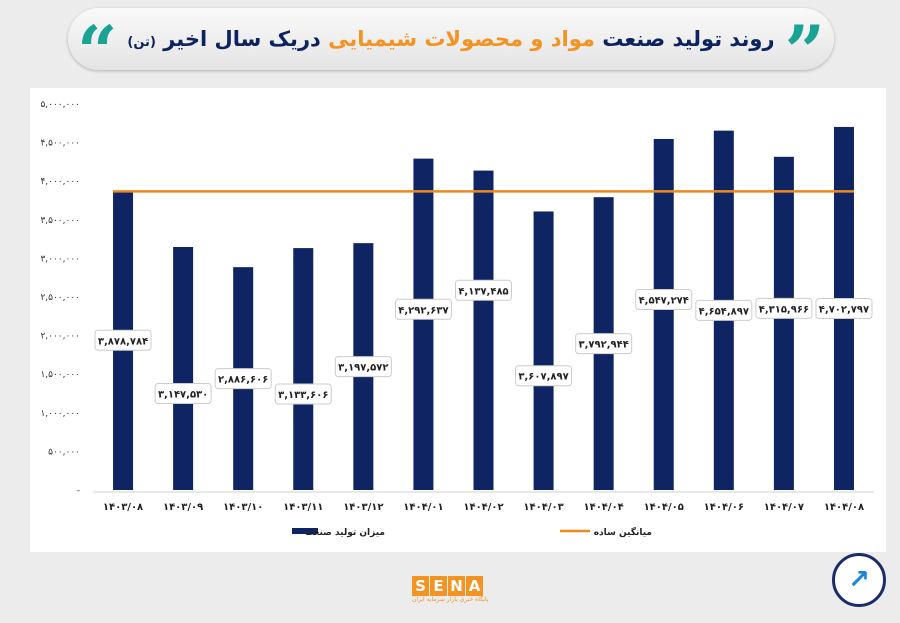 This screenshot has width=900, height=623. Describe the element at coordinates (78, 491) in the screenshot. I see `y-tick-label: -` at that location.